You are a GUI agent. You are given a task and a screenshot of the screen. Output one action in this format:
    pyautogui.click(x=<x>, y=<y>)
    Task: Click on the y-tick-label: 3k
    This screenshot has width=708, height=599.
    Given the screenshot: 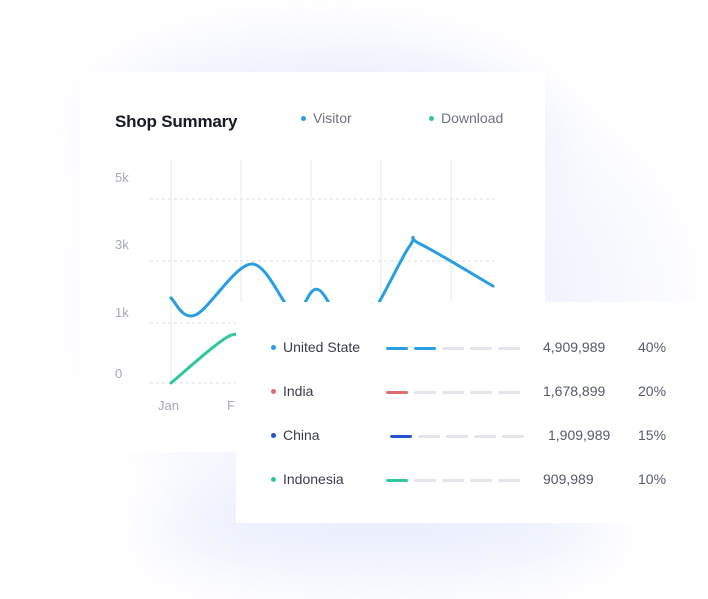 What is the action you would take?
    pyautogui.click(x=122, y=244)
    